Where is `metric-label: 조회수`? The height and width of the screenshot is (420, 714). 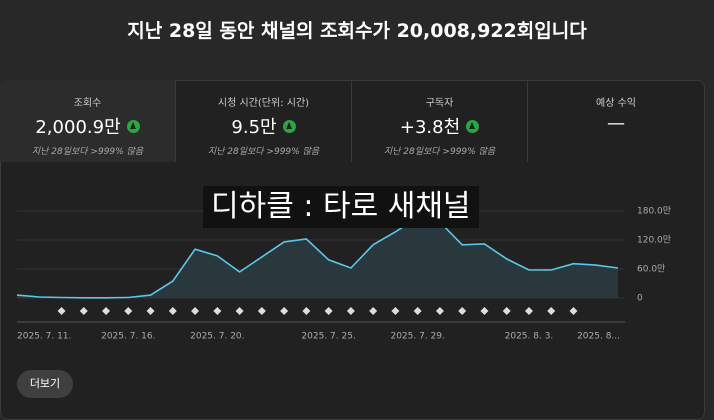 metric-label: 조회수 is located at coordinates (87, 103).